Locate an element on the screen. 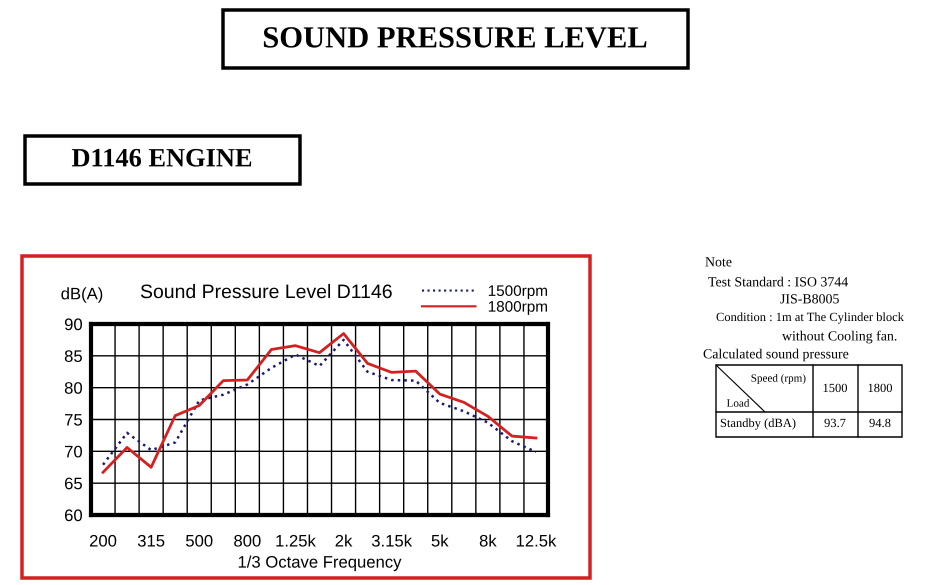  text: Sound Pressure Level D1146 is located at coordinates (266, 291).